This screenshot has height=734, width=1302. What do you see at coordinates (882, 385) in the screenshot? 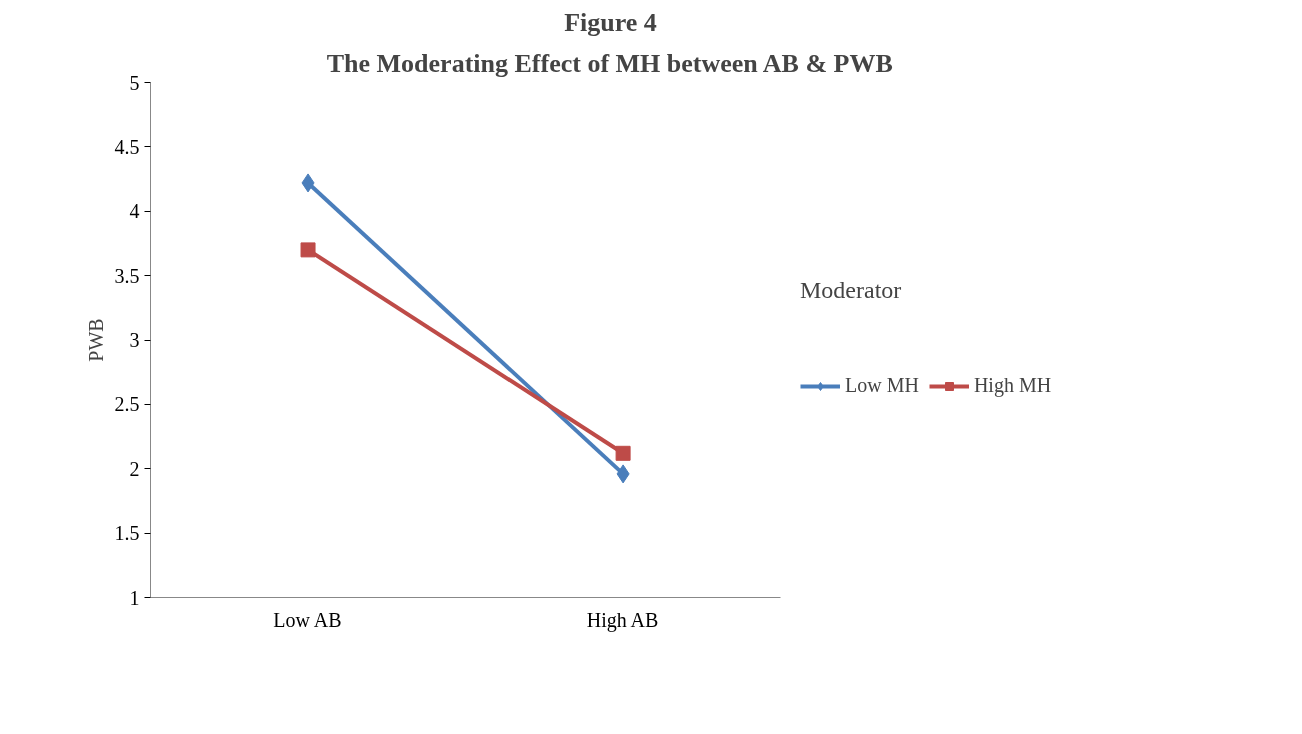
I see `legend-label: Low MH` at bounding box center [882, 385].